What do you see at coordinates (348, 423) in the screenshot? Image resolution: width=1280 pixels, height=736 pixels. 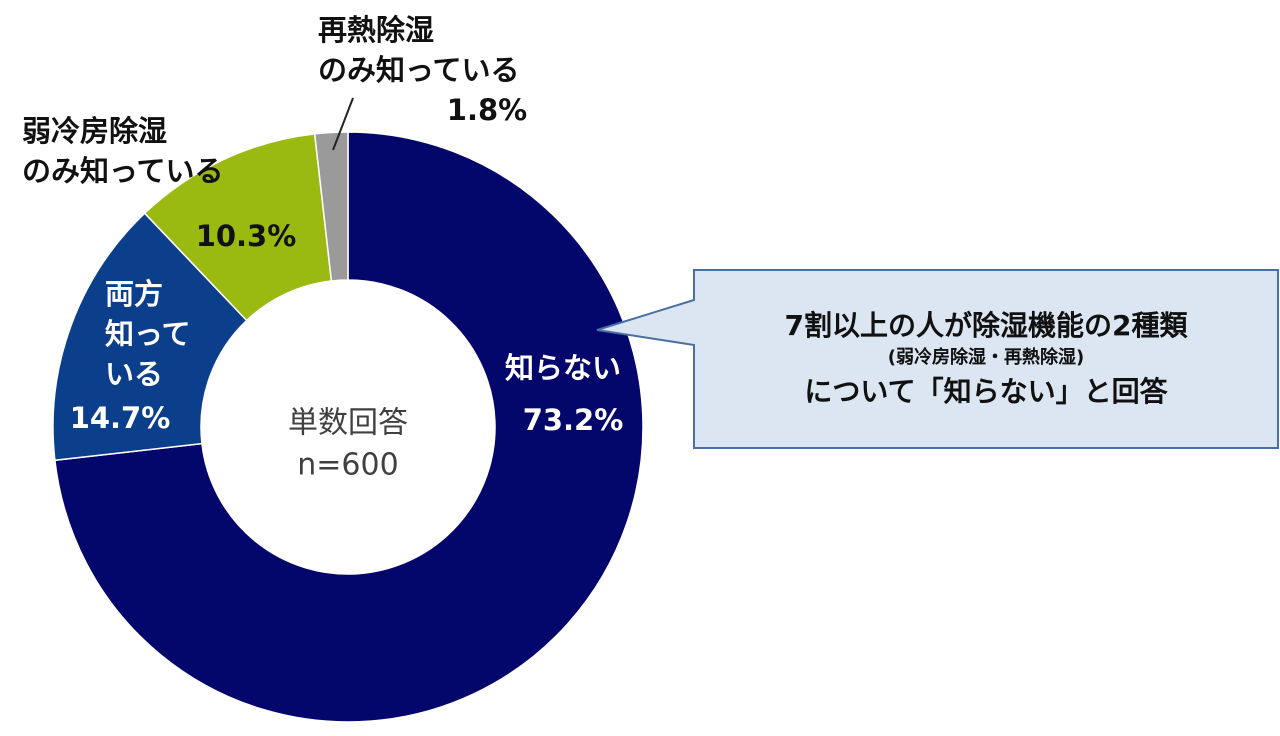 I see `center-text: 単数回答` at bounding box center [348, 423].